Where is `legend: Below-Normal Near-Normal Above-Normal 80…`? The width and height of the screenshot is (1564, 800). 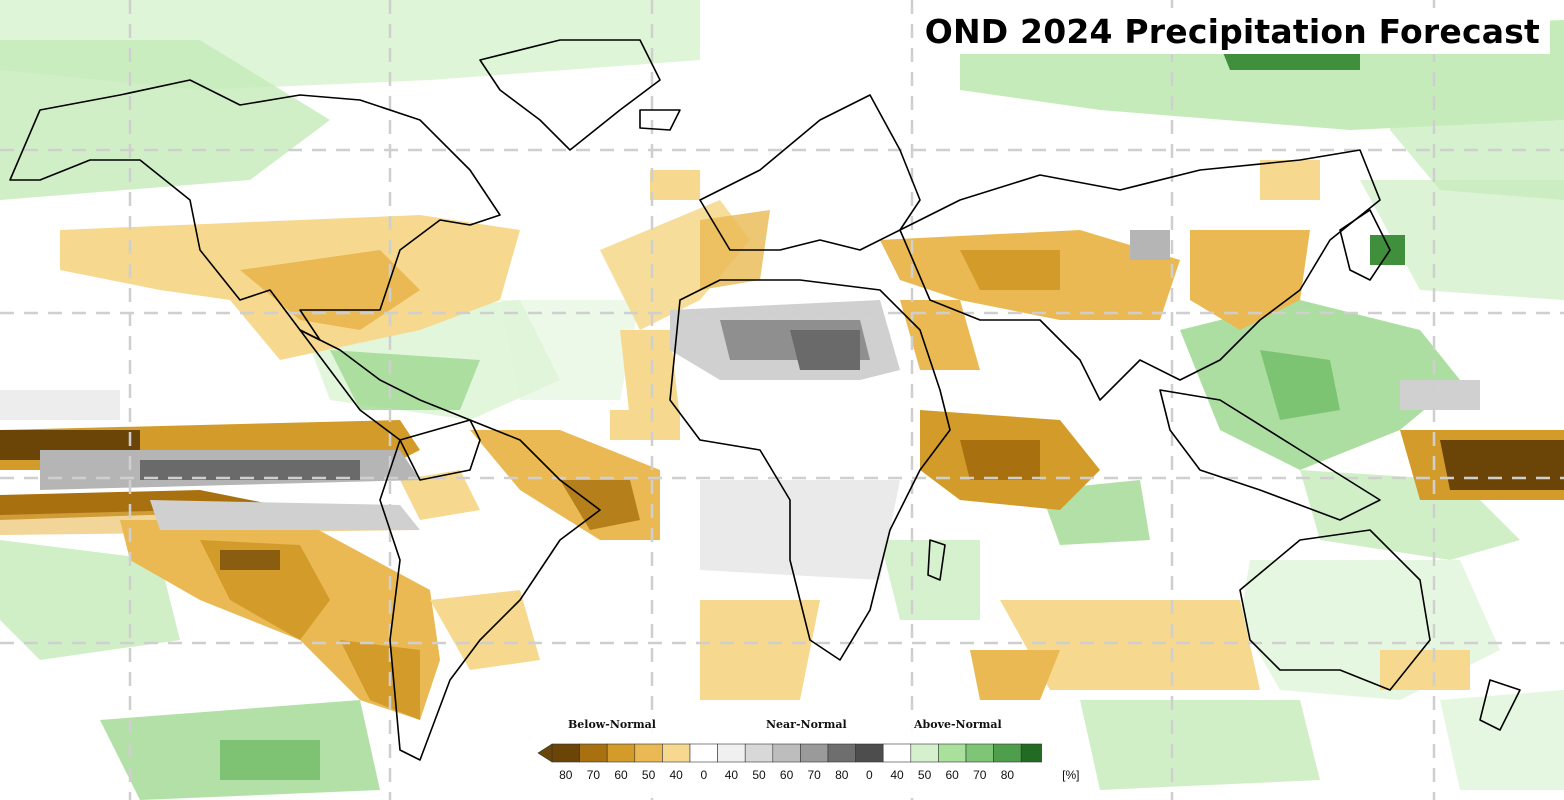 legend: Below-Normal Near-Normal Above-Normal 80… is located at coordinates (800, 755).